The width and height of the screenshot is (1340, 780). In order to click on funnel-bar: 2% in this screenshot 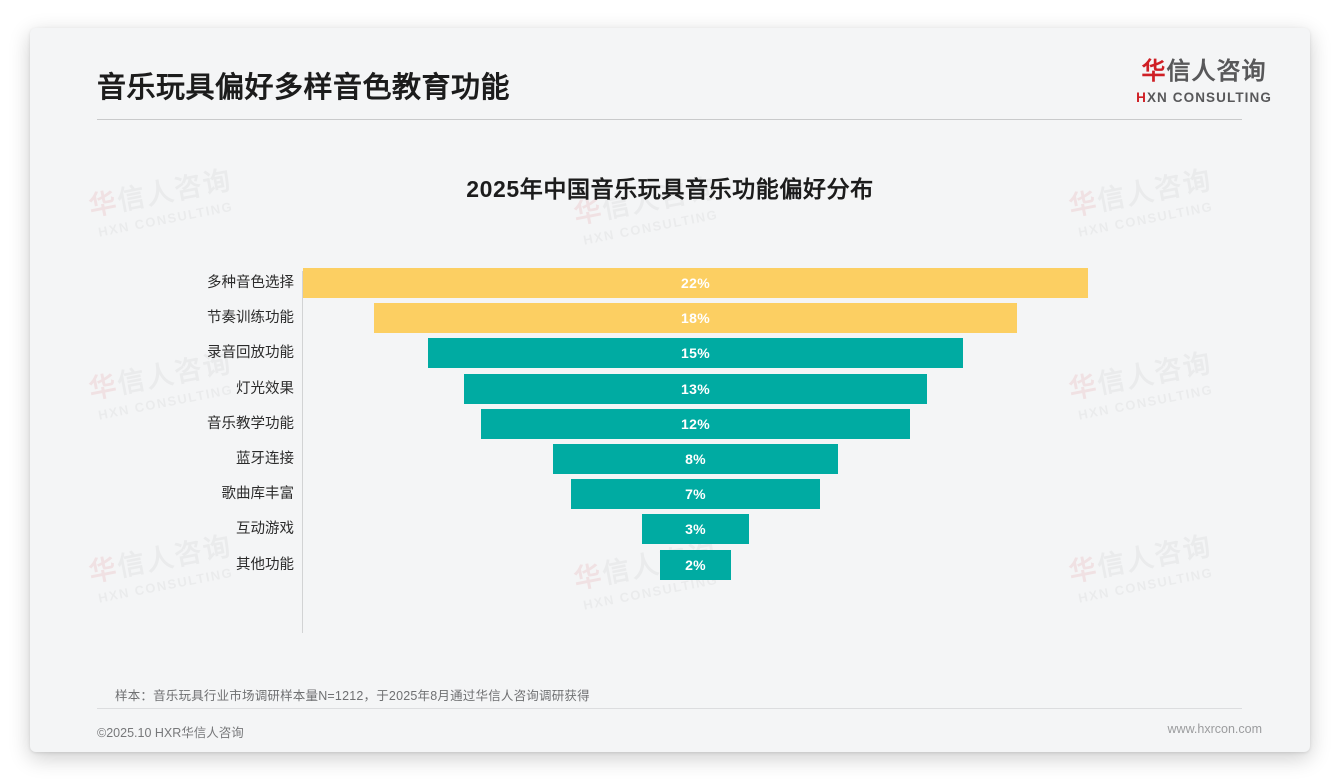, I will do `click(695, 564)`.